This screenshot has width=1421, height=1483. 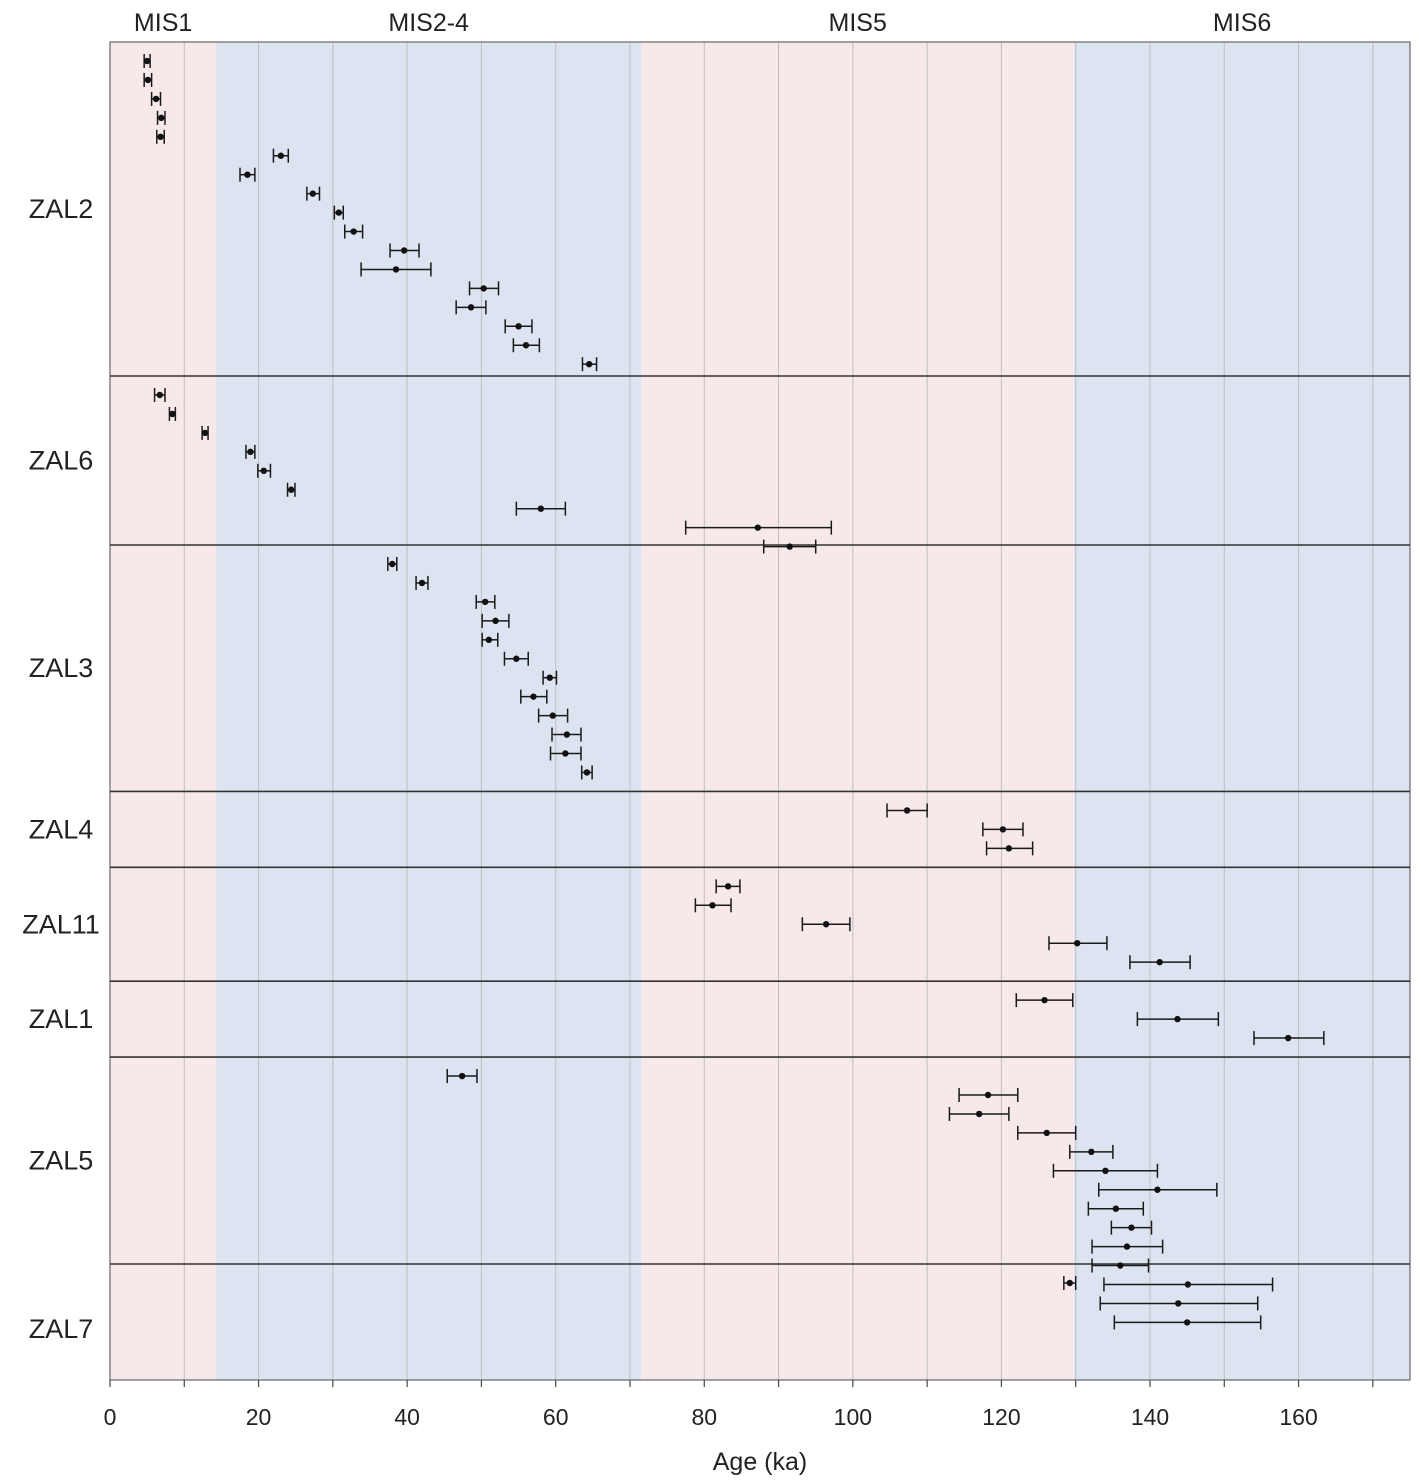 What do you see at coordinates (556, 1417) in the screenshot?
I see `x-tick-label: 60` at bounding box center [556, 1417].